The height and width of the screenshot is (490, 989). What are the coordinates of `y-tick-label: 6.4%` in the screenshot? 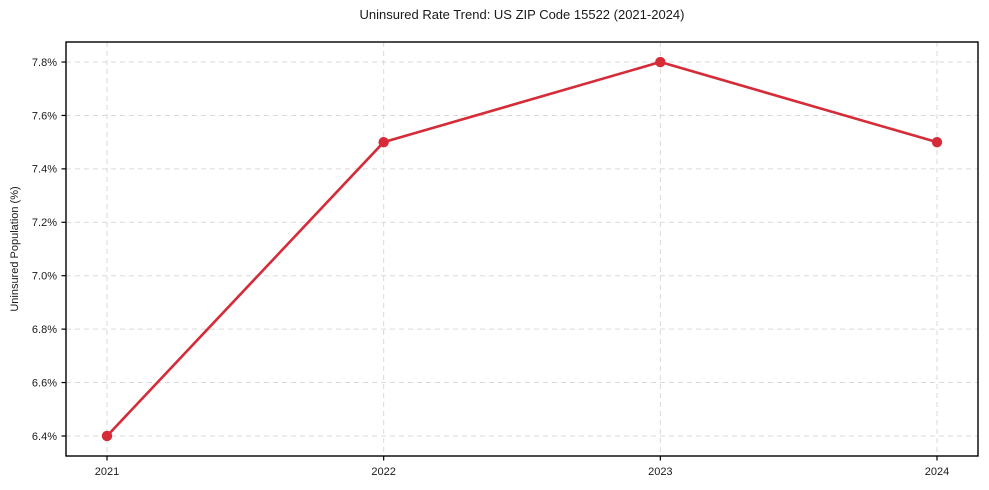 It's located at (44, 437).